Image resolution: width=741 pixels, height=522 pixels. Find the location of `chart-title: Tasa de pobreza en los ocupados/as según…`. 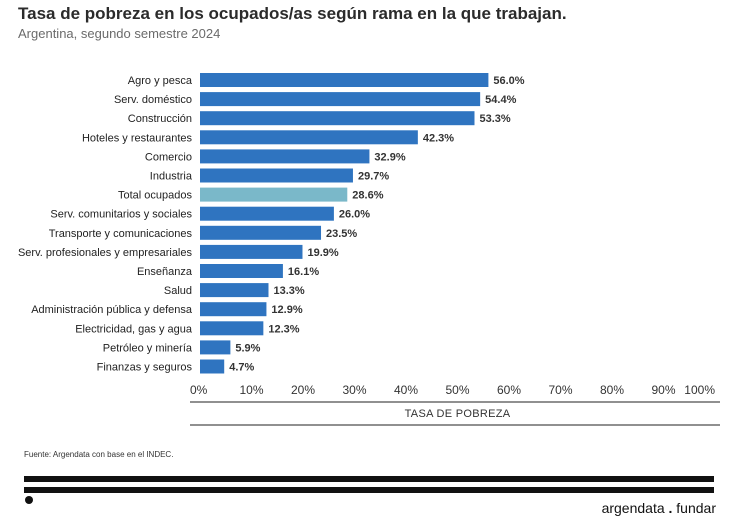

chart-title: Tasa de pobreza en los ocupados/as según… is located at coordinates (292, 13).